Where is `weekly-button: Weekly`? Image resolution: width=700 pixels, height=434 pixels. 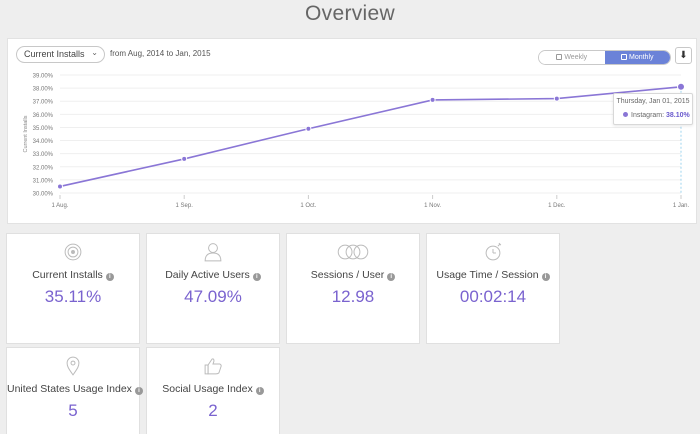 weekly-button: Weekly is located at coordinates (572, 57).